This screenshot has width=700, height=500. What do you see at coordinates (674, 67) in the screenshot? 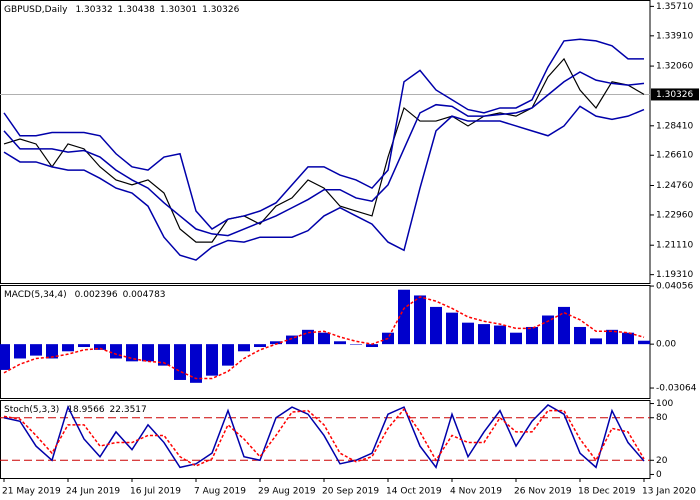
I see `y-tick-label: 1.32060` at bounding box center [674, 67].